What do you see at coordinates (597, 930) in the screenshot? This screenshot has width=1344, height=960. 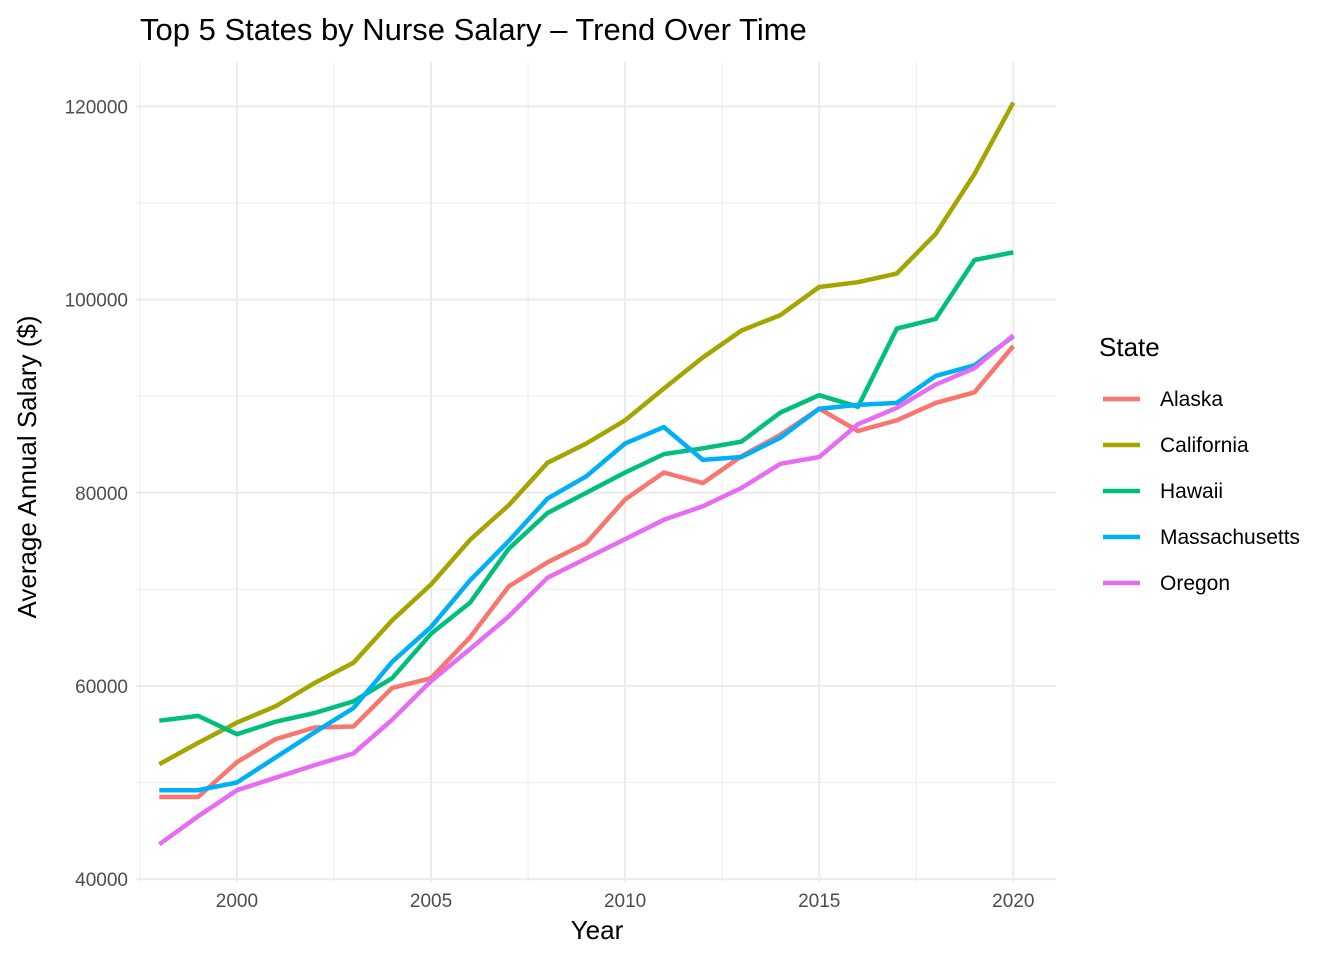 I see `x-axis-title: Year` at bounding box center [597, 930].